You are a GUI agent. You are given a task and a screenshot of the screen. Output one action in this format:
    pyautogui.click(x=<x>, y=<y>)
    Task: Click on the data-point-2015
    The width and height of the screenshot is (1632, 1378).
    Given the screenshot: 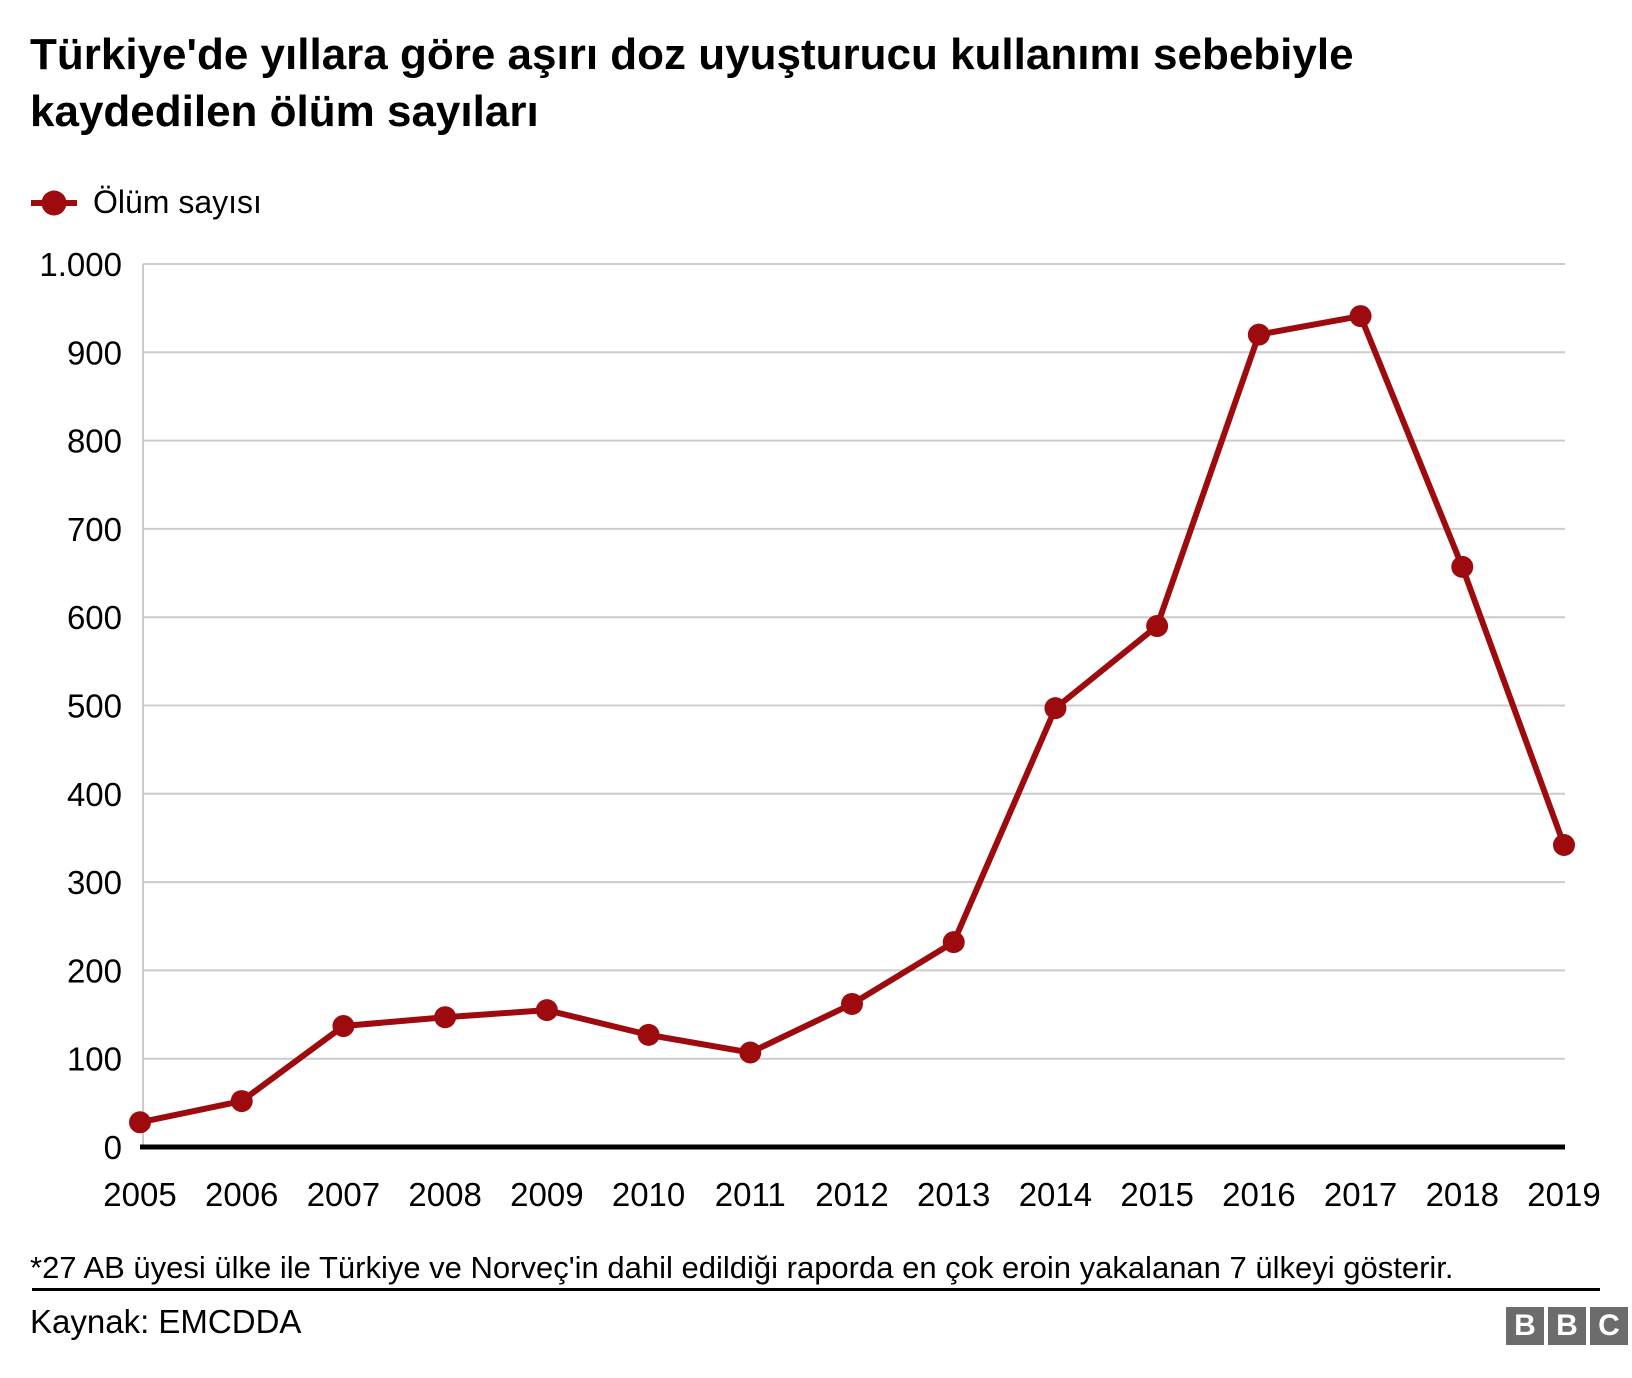 What is the action you would take?
    pyautogui.click(x=1157, y=626)
    